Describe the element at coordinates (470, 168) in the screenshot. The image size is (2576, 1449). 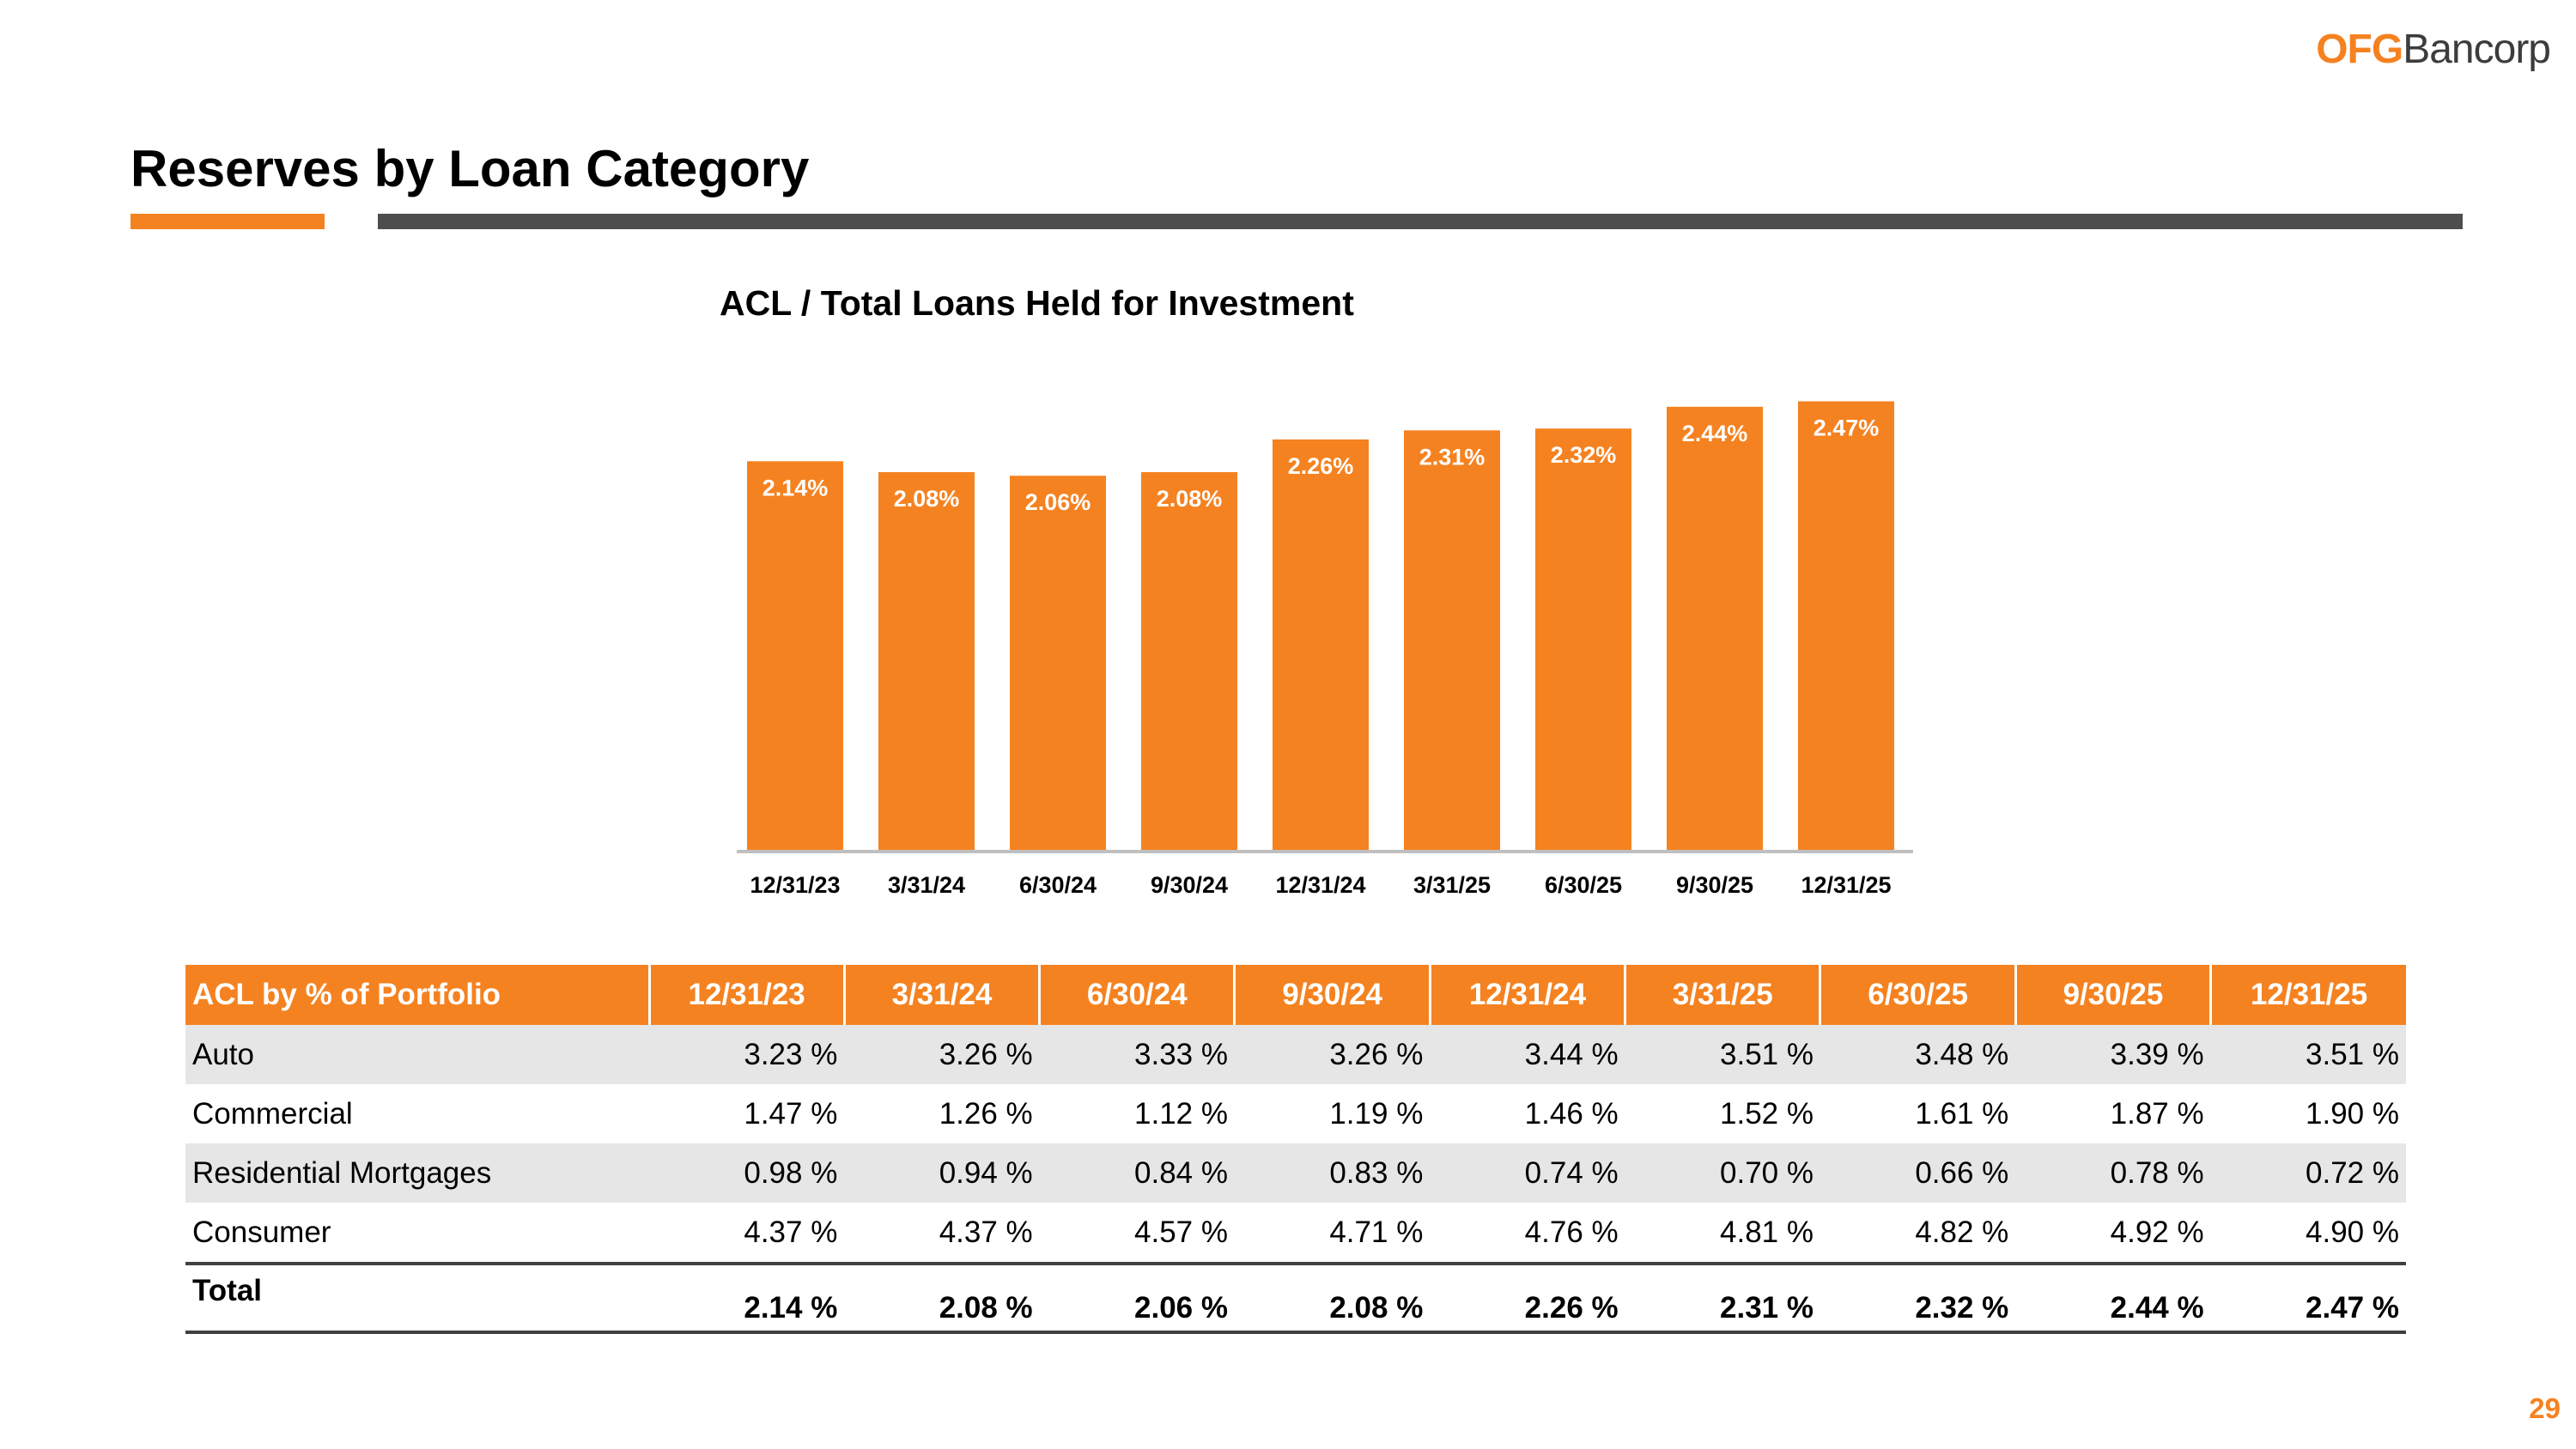
I see `page-title: Reserves by Loan Category` at that location.